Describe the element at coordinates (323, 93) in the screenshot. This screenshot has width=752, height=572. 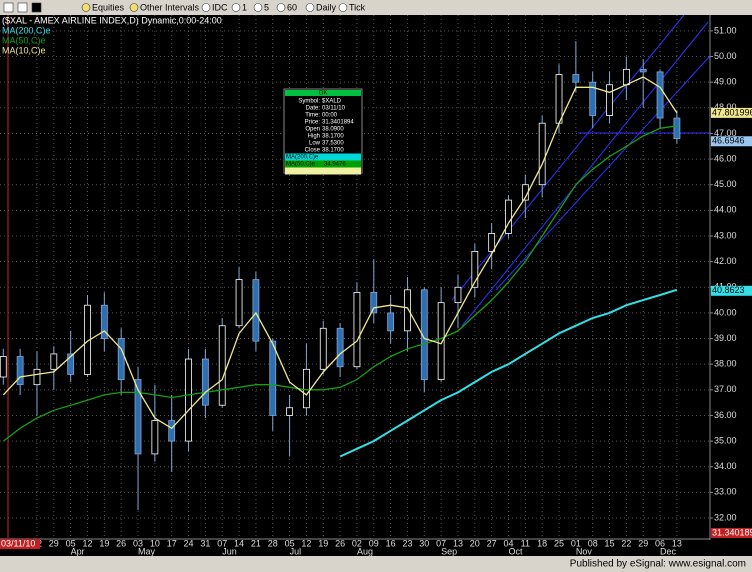
I see `data-window-header` at that location.